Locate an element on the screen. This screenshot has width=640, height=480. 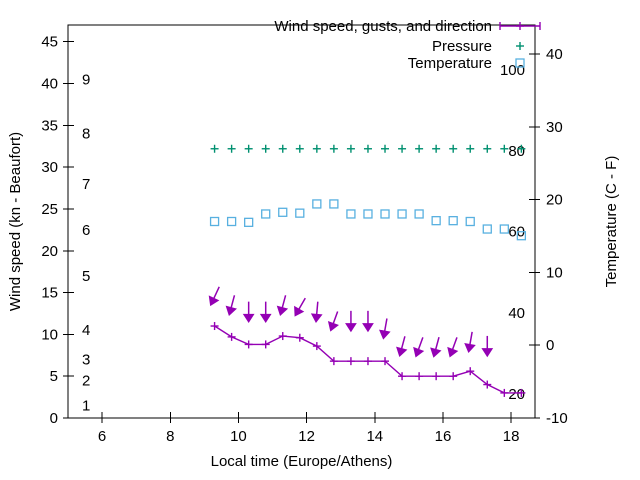
y-tick-label: 15 is located at coordinates (49, 293).